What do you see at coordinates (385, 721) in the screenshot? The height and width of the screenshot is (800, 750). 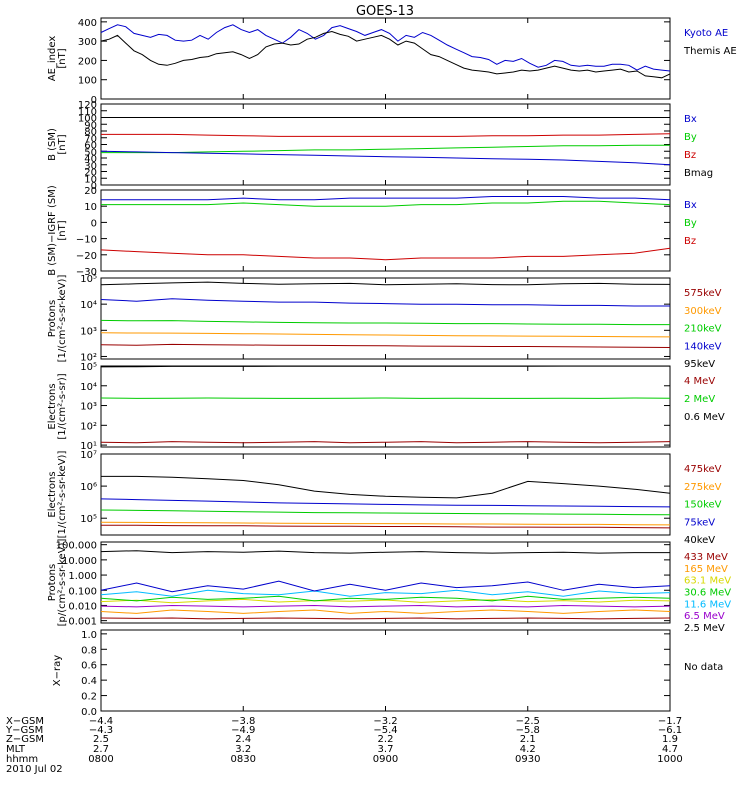 I see `footer-value: −3.2` at bounding box center [385, 721].